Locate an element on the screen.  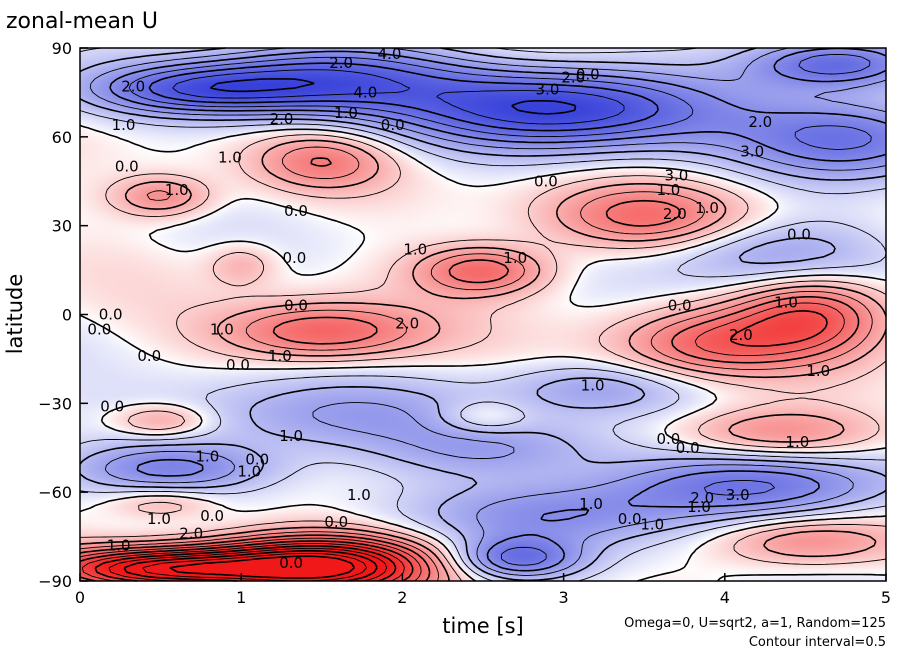
y-axis-title: latitude is located at coordinates (15, 314).